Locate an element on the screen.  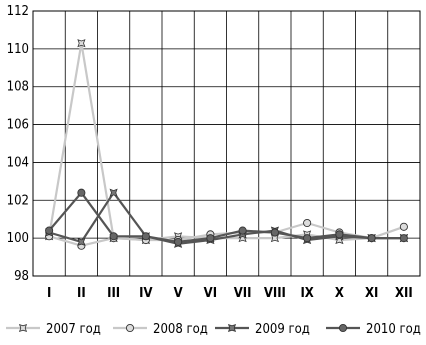
legend-label: 2009 год is located at coordinates (282, 329).